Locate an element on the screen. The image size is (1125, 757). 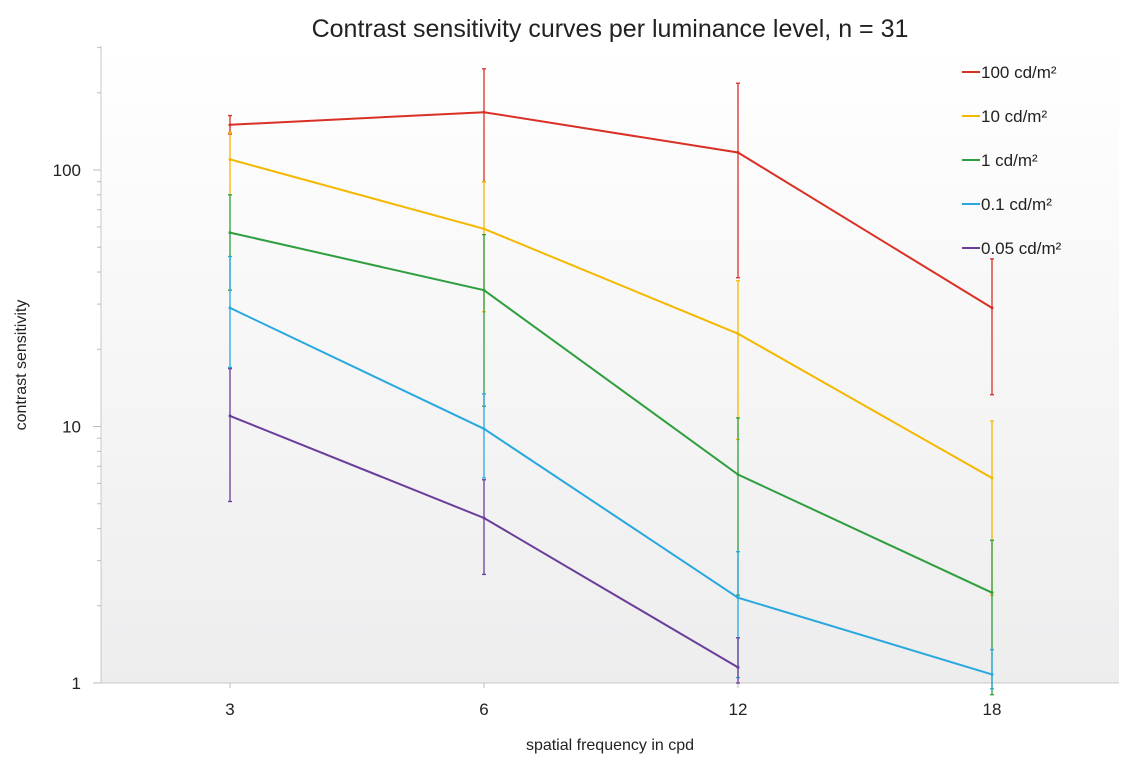
legend-item: 100 cd/m² is located at coordinates (1009, 72).